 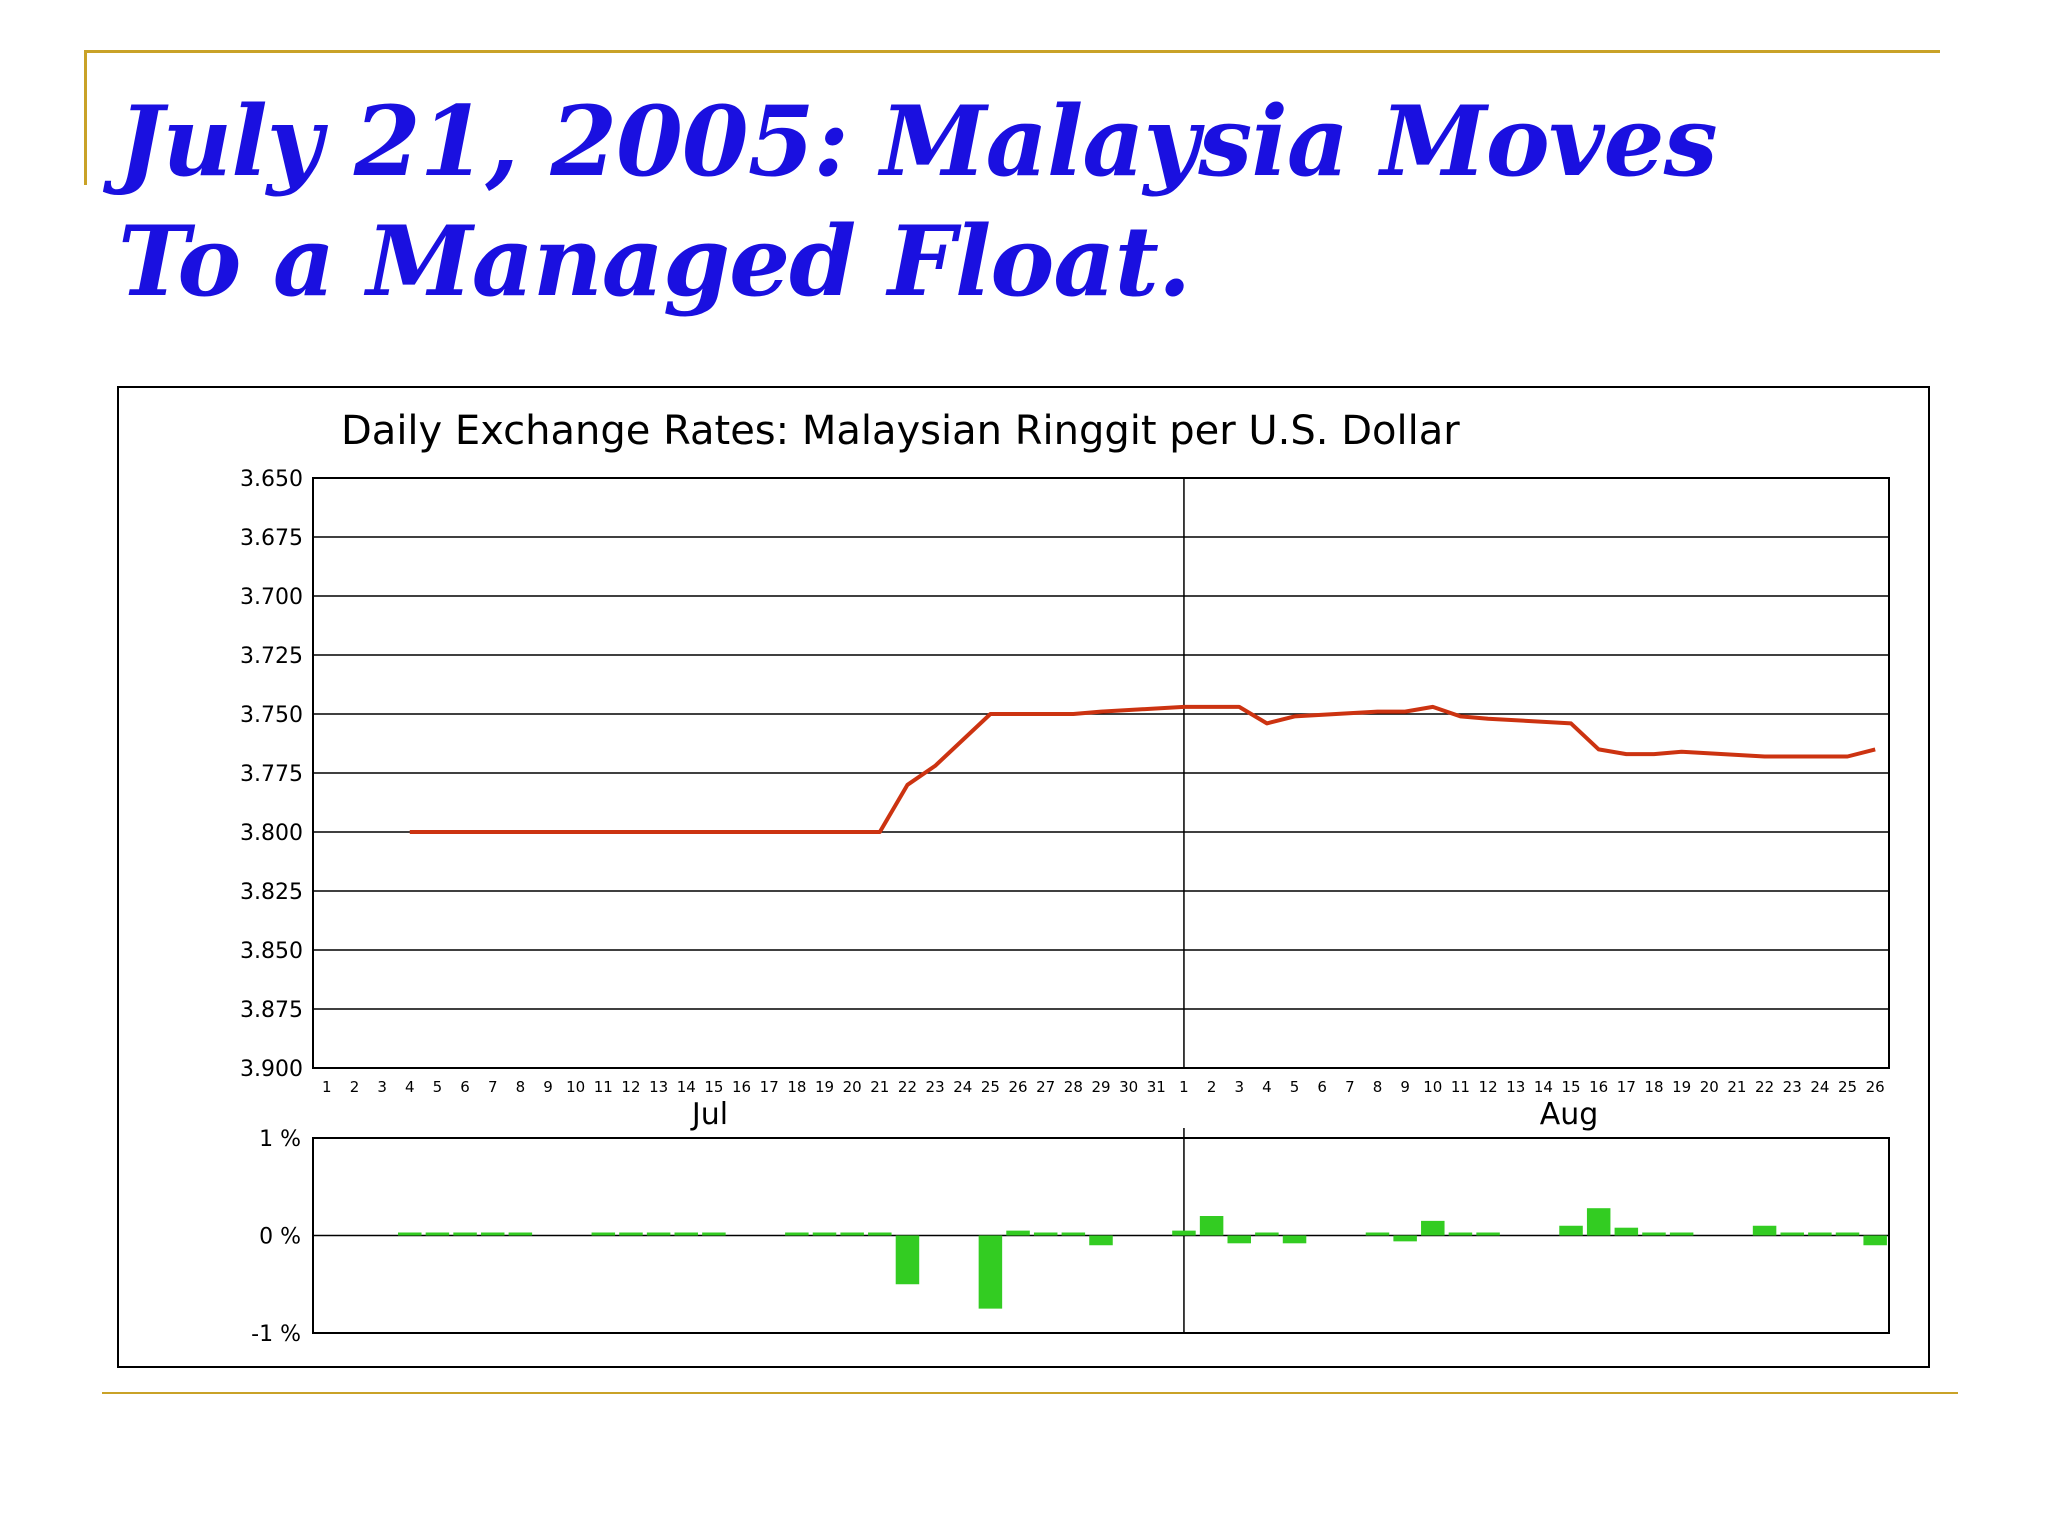 What do you see at coordinates (1156, 1087) in the screenshot?
I see `x-tick-label: 31` at bounding box center [1156, 1087].